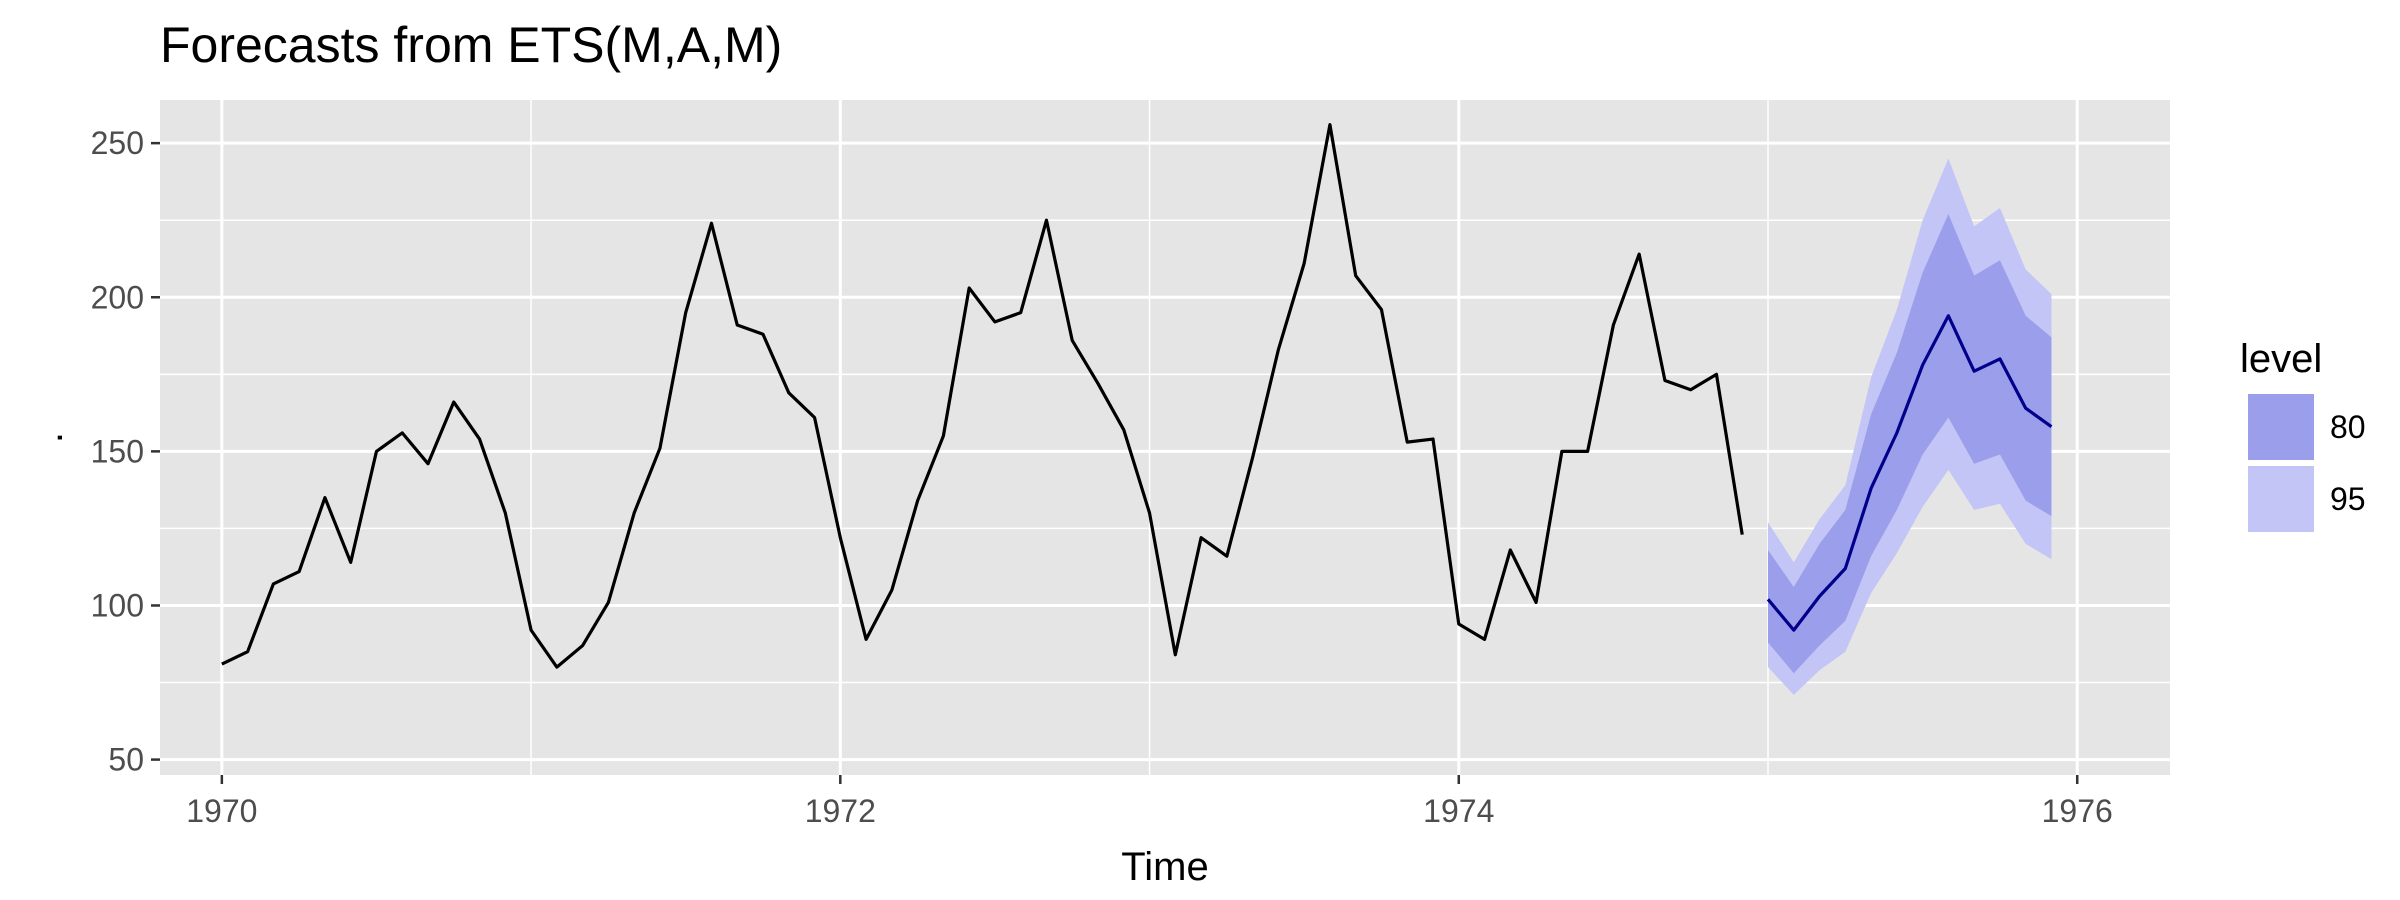  I want to click on x-tick-label: 1970, so click(221, 811).